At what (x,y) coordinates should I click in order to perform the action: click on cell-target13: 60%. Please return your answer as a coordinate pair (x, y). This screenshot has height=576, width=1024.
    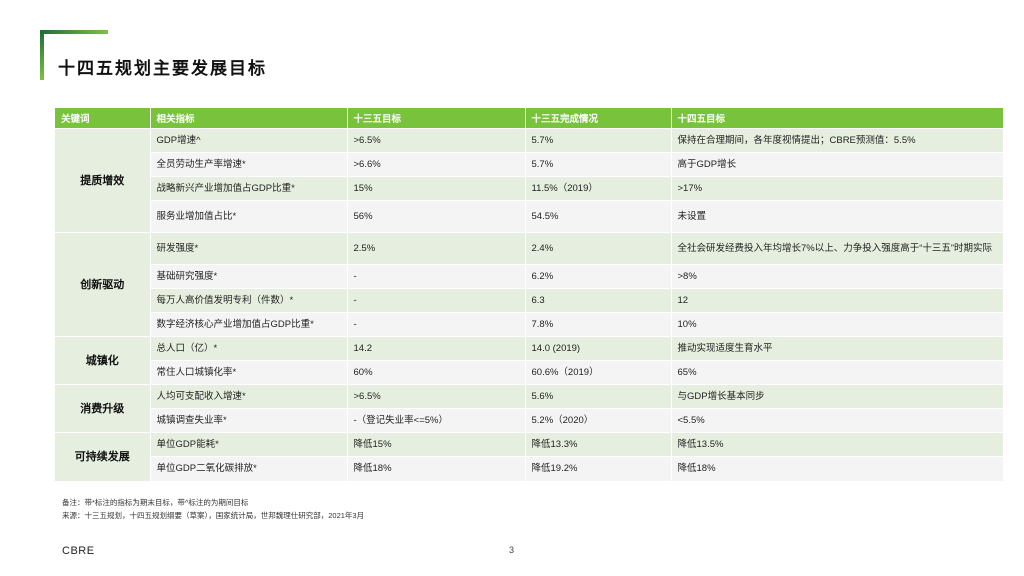
    Looking at the image, I should click on (436, 372).